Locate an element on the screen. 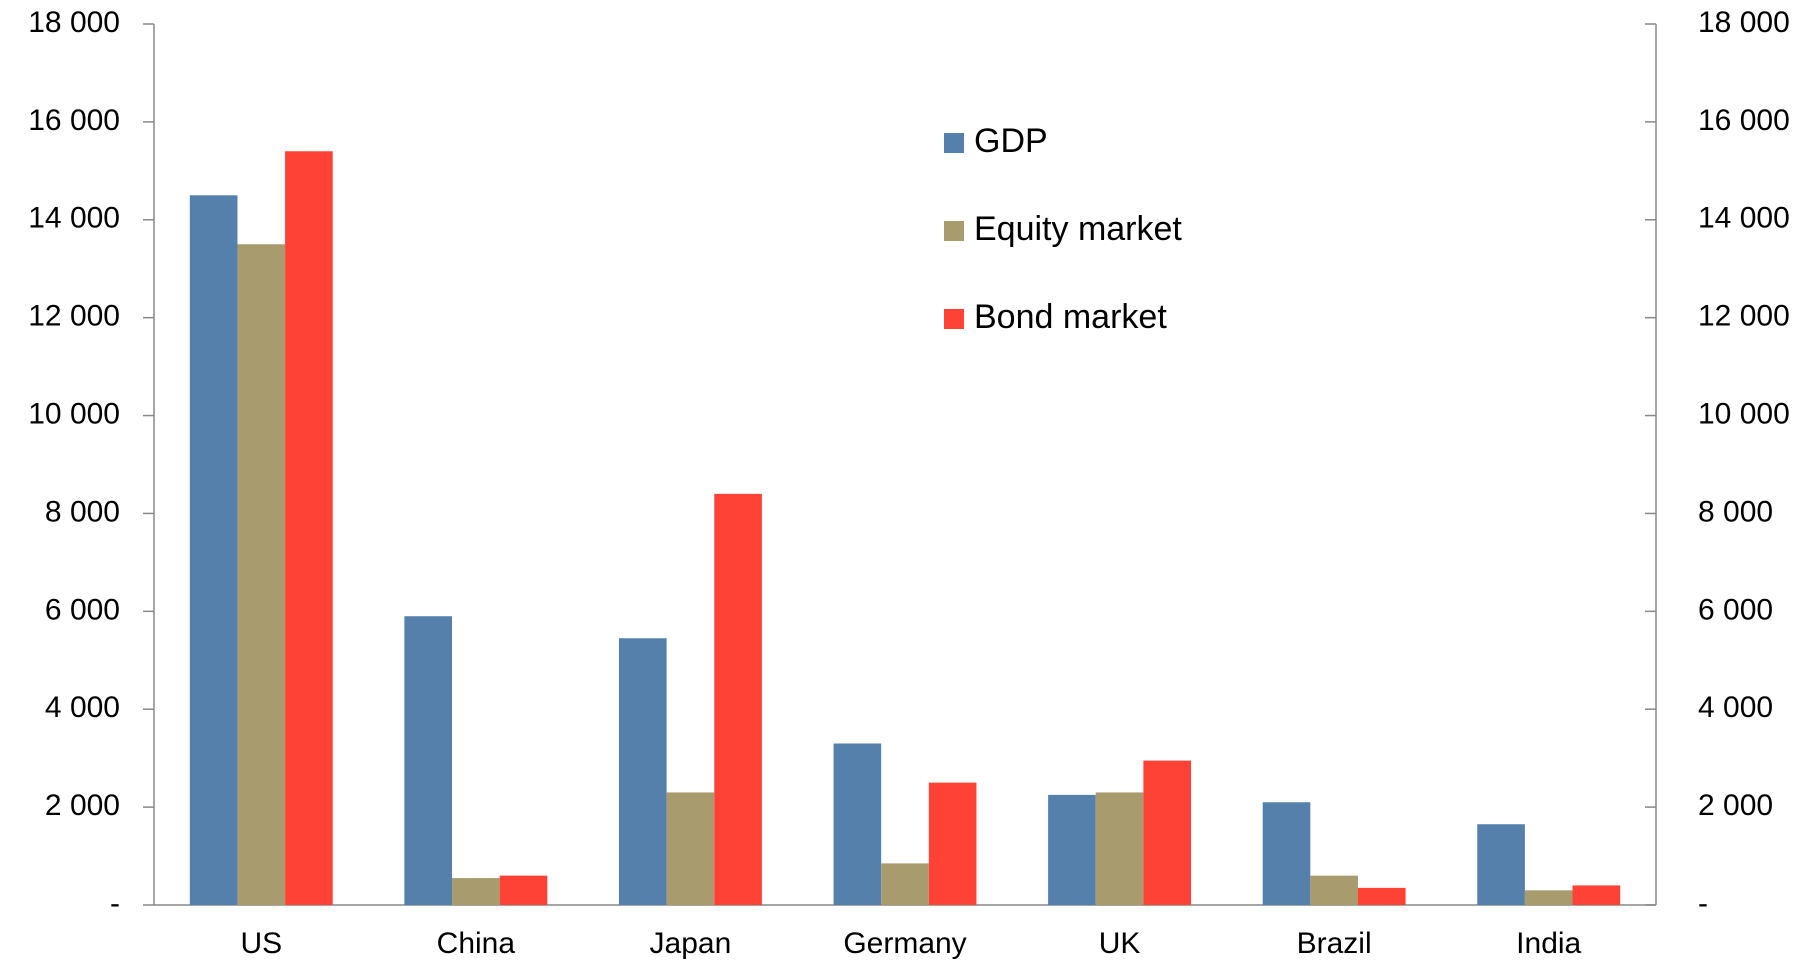 The height and width of the screenshot is (980, 1816). y-tick-label: 2 000 is located at coordinates (82, 805).